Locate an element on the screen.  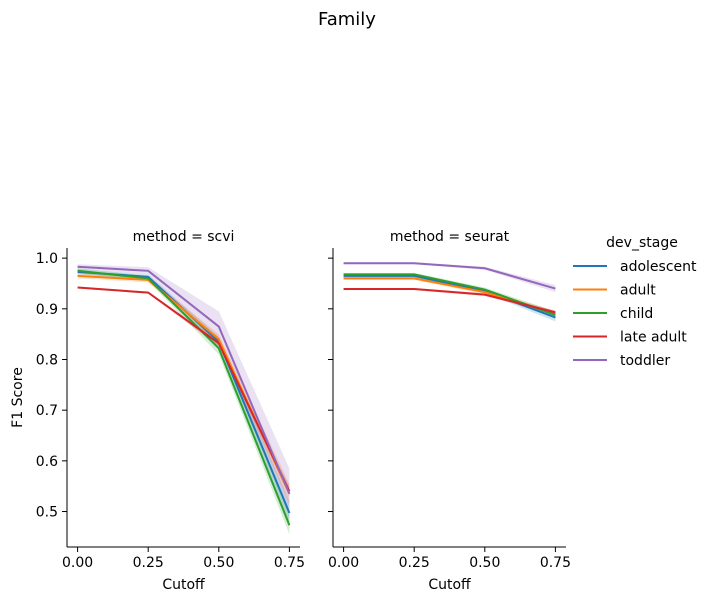
figure-title: Family is located at coordinates (347, 19).